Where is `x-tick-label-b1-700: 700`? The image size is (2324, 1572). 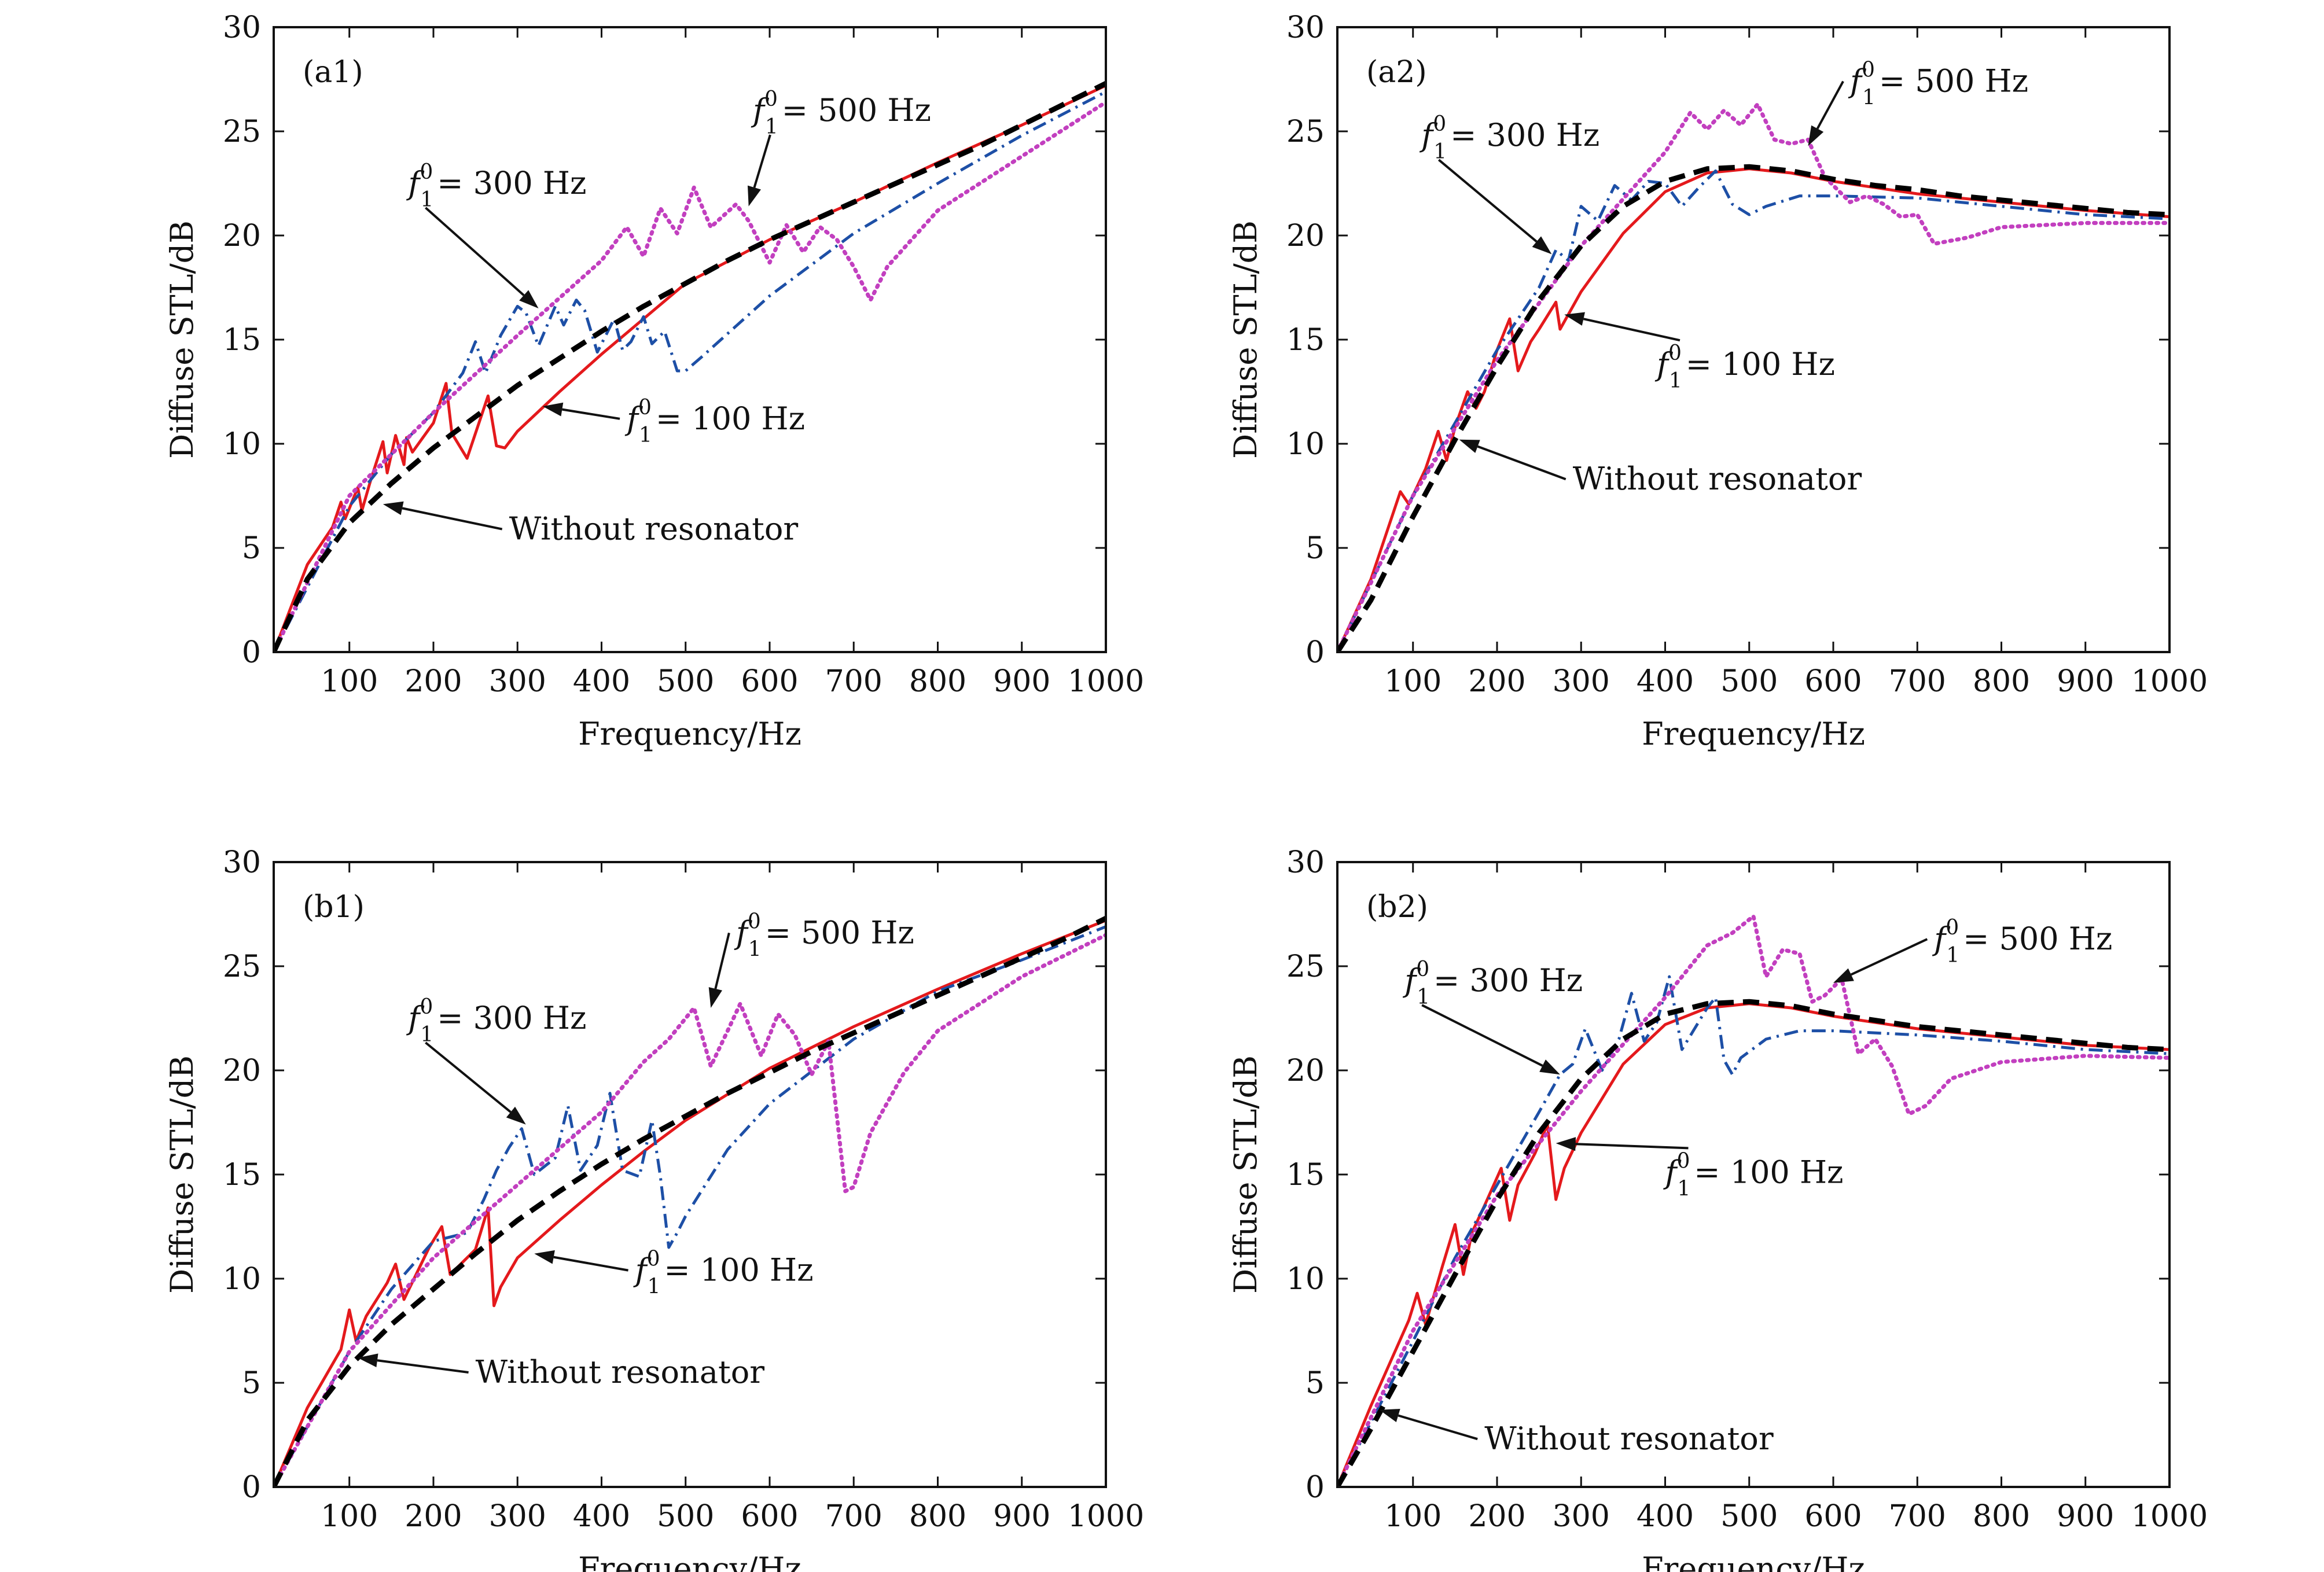
x-tick-label-b1-700: 700 is located at coordinates (853, 1517).